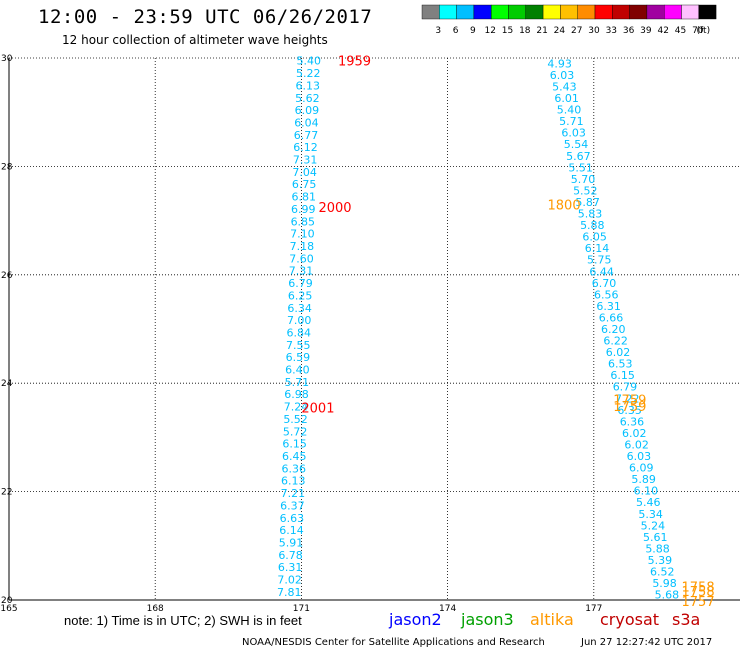 This screenshot has height=650, width=740. Describe the element at coordinates (664, 583) in the screenshot. I see `wave-height-value: 5.98` at that location.